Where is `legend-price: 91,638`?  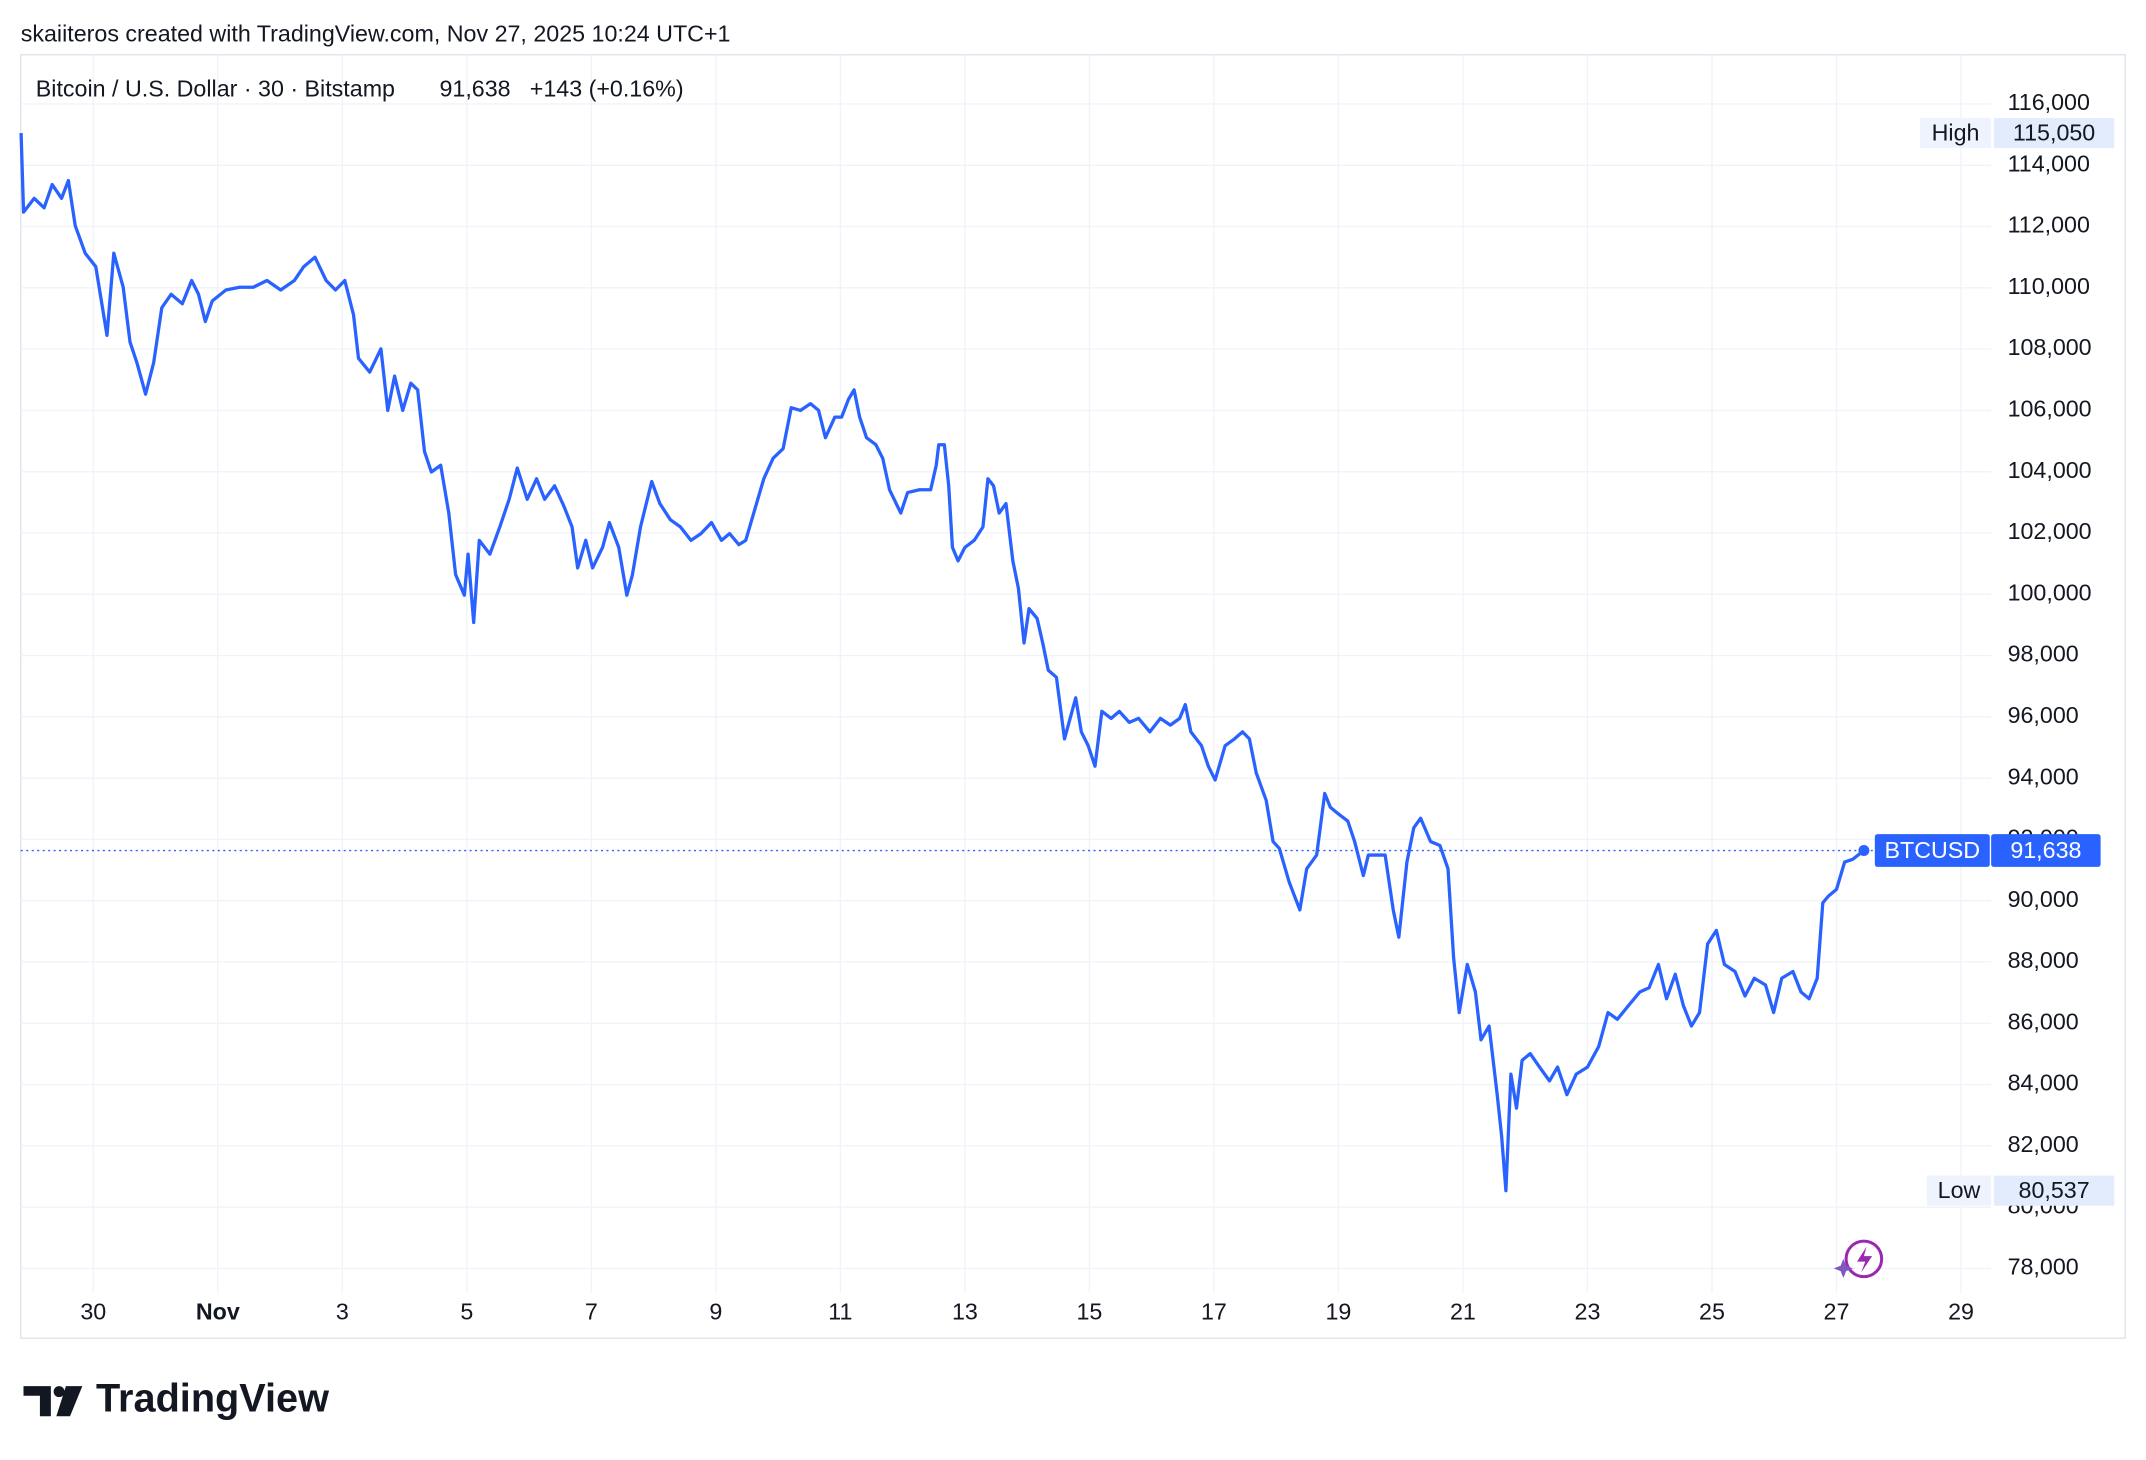
legend-price: 91,638 is located at coordinates (474, 88).